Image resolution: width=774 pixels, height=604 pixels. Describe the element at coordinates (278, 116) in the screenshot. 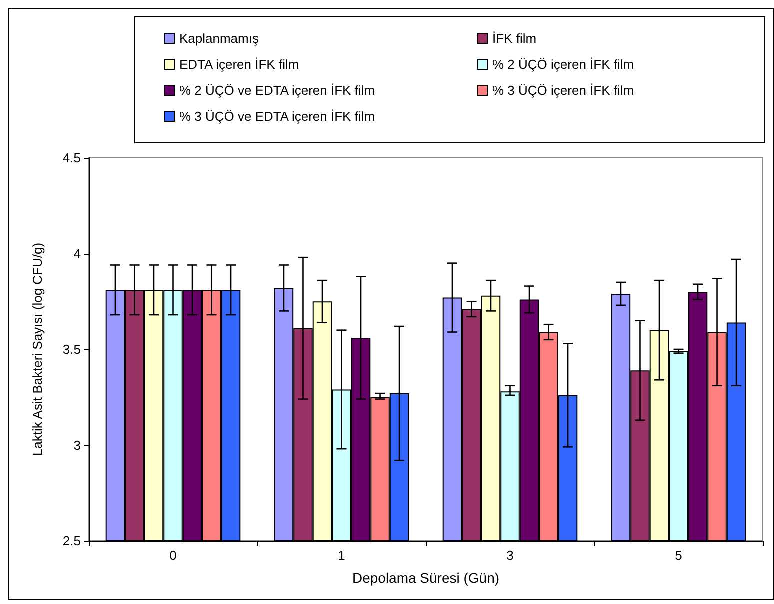

I see `legend-label: % 3 ÜÇÖ ve EDTA içeren İFK film` at that location.